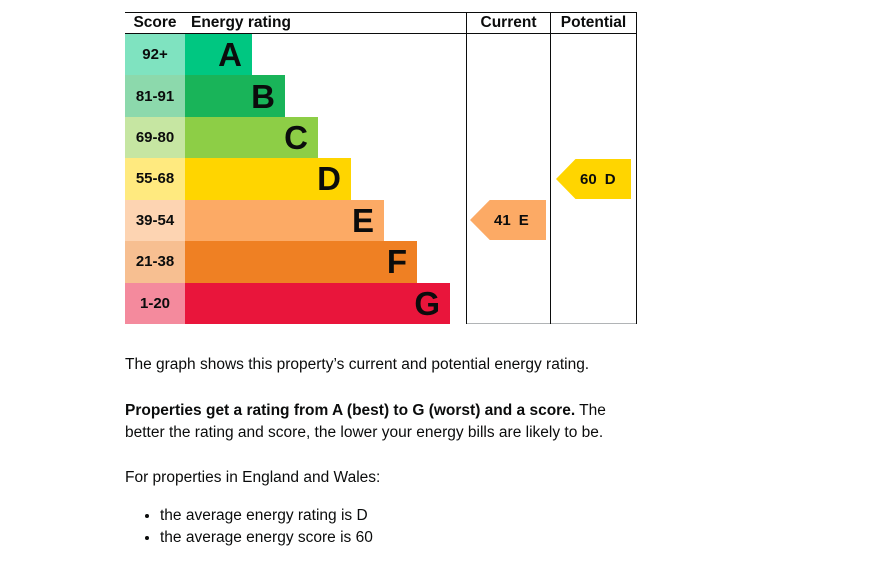 This screenshot has width=872, height=575. What do you see at coordinates (155, 303) in the screenshot?
I see `band-score-label: 1-20` at bounding box center [155, 303].